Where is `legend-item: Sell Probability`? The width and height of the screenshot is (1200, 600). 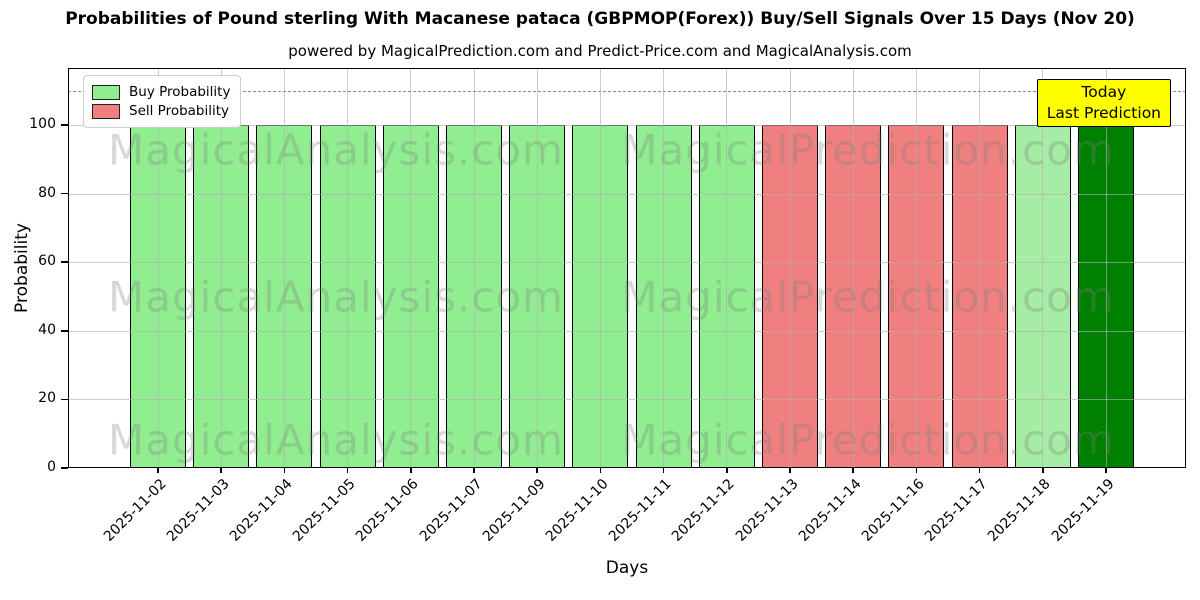
legend-item: Sell Probability is located at coordinates (161, 111).